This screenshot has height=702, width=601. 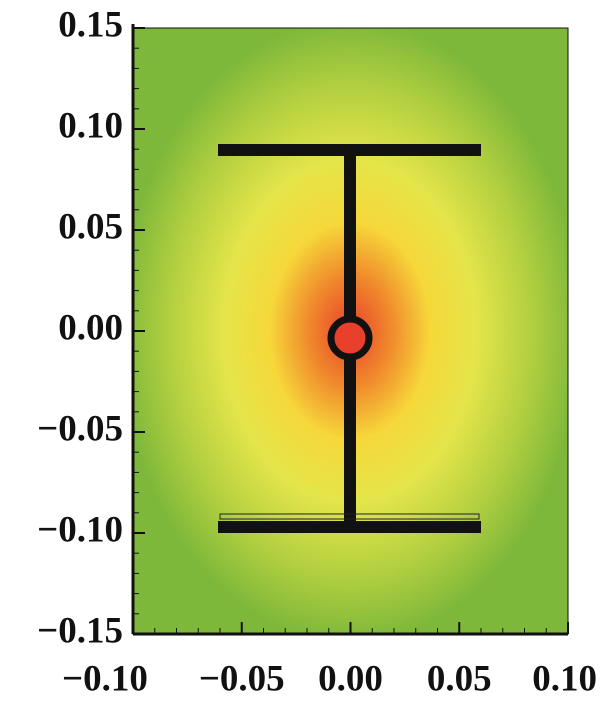 What do you see at coordinates (349, 150) in the screenshot?
I see `top-flange` at bounding box center [349, 150].